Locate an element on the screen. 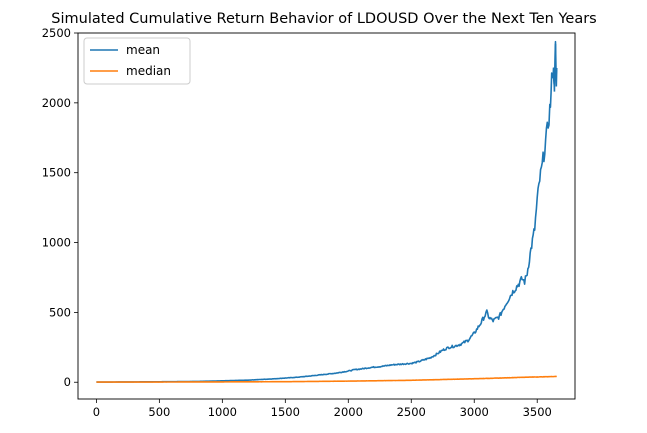 The image size is (647, 433). x-tick-label: 1000 is located at coordinates (222, 412).